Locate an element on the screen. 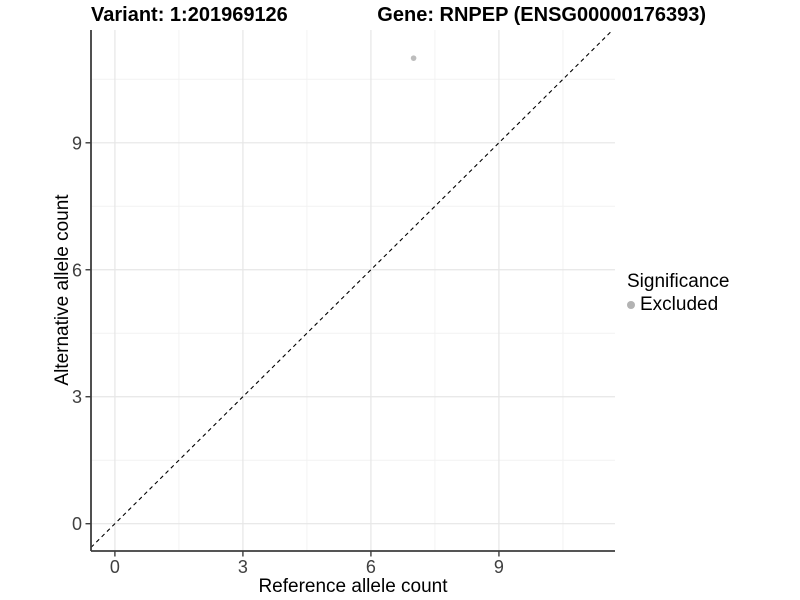 The height and width of the screenshot is (600, 800). x-tick-label: 6 is located at coordinates (371, 567).